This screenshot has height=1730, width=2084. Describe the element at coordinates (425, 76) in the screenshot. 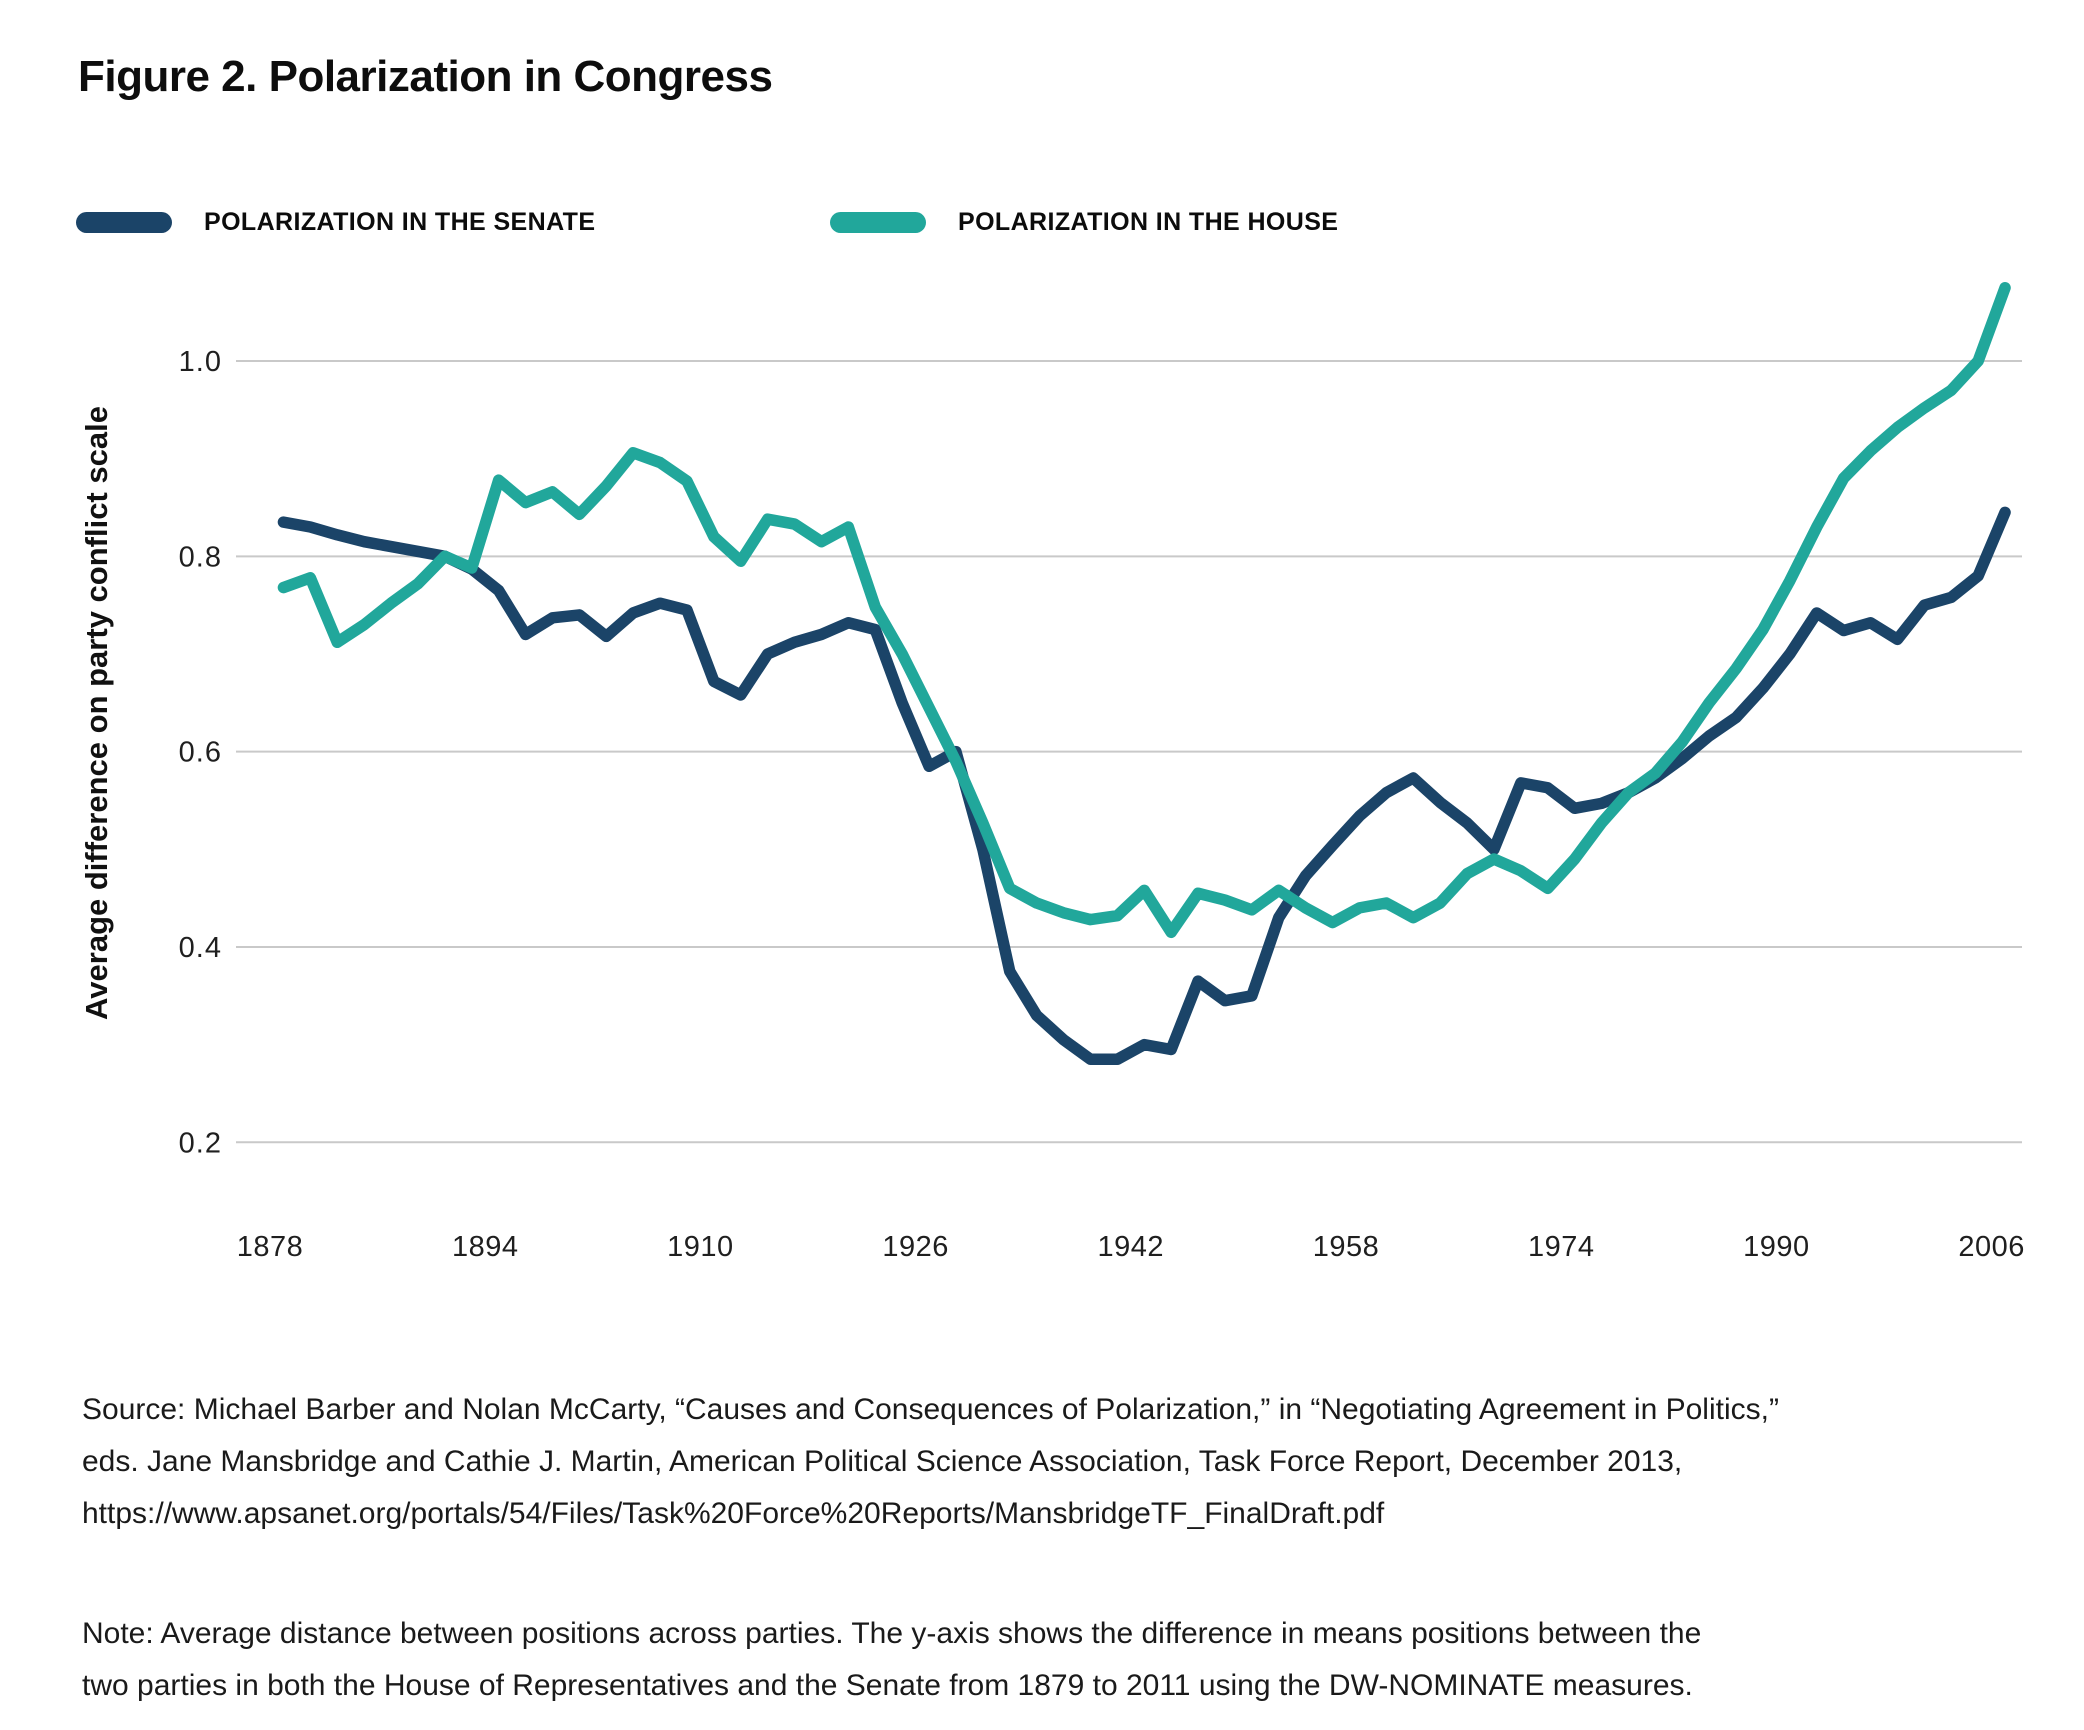

I see `figure-title: Figure 2. Polarization in Congress` at that location.